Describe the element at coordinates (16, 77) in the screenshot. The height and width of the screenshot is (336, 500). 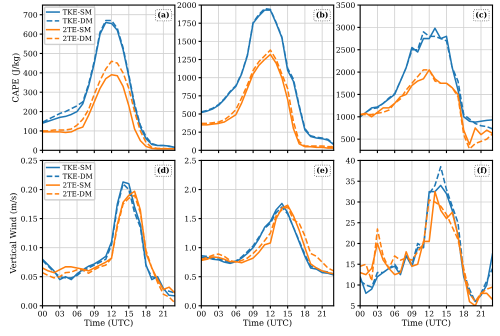
I see `y-axis-title: CAPE (J/kg)` at that location.